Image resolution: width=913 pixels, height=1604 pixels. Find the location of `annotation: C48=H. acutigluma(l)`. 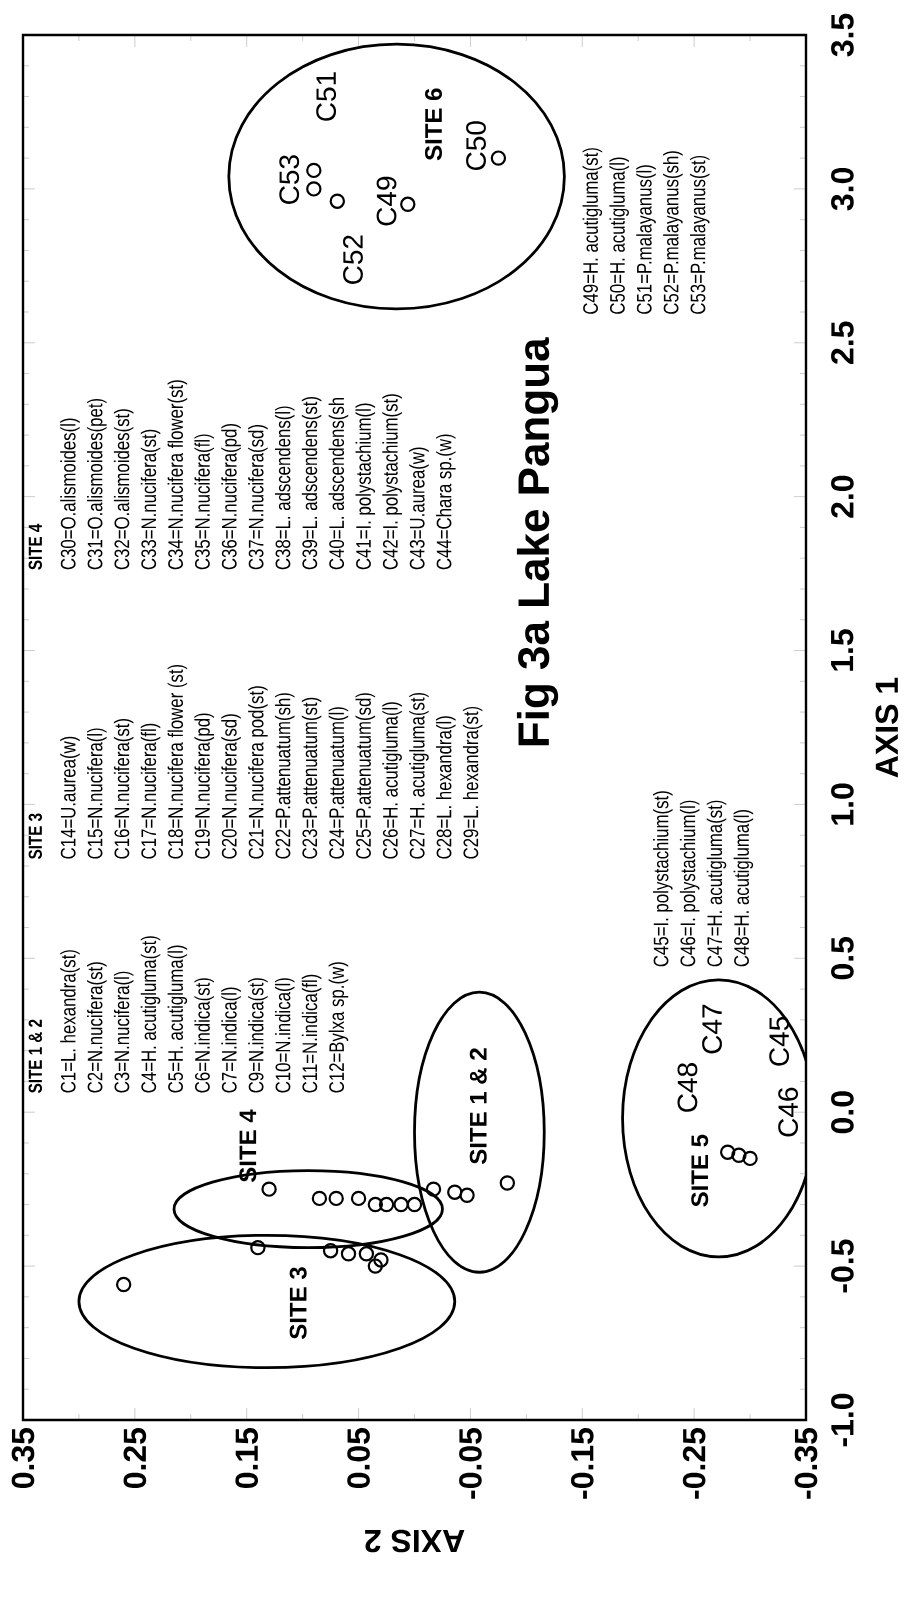

annotation: C48=H. acutigluma(l) is located at coordinates (743, 888).